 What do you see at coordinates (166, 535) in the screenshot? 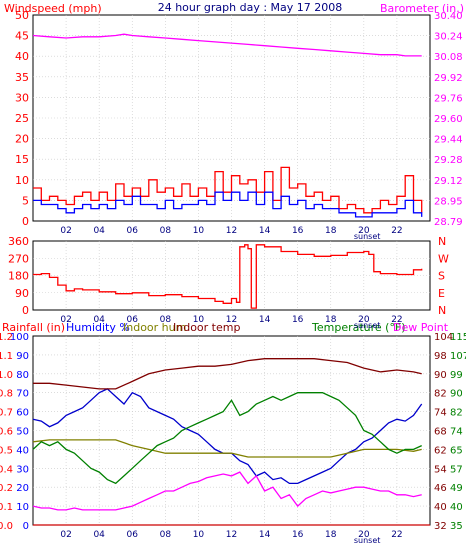
I see `panel-3-xtick-label: 08` at bounding box center [166, 535].